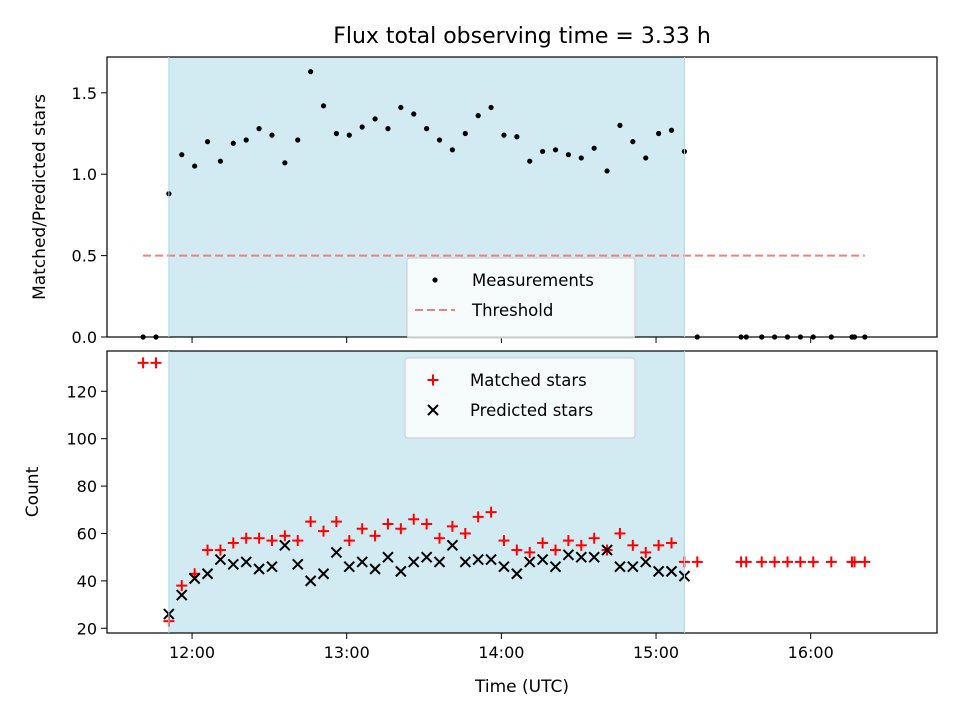 The height and width of the screenshot is (720, 960). Describe the element at coordinates (81, 439) in the screenshot. I see `y-tick-label: 100` at that location.